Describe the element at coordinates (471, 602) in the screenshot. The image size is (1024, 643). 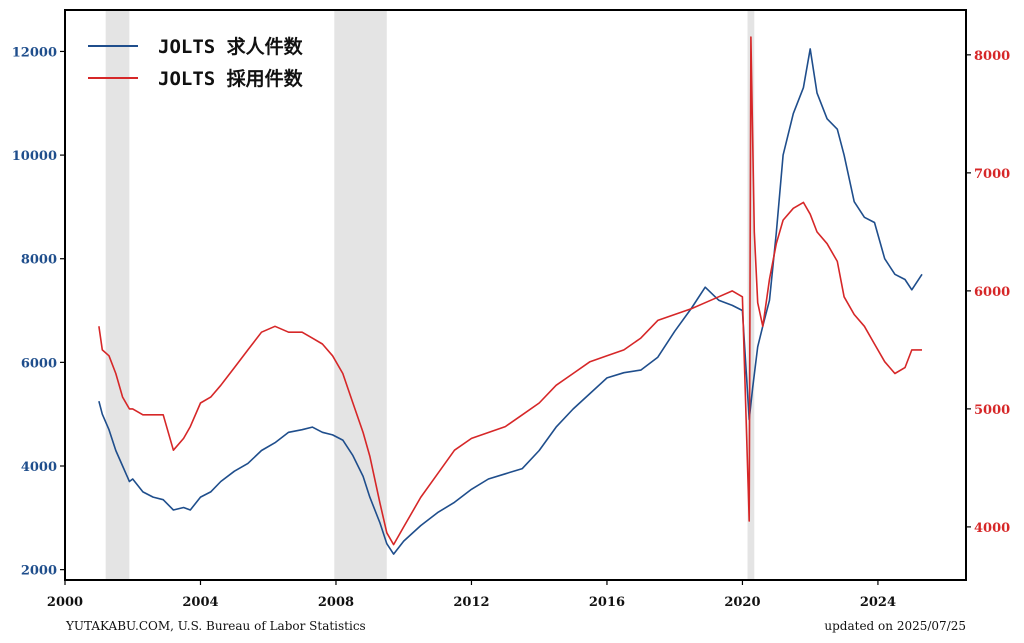
I see `x-tick-label: 2012` at that location.